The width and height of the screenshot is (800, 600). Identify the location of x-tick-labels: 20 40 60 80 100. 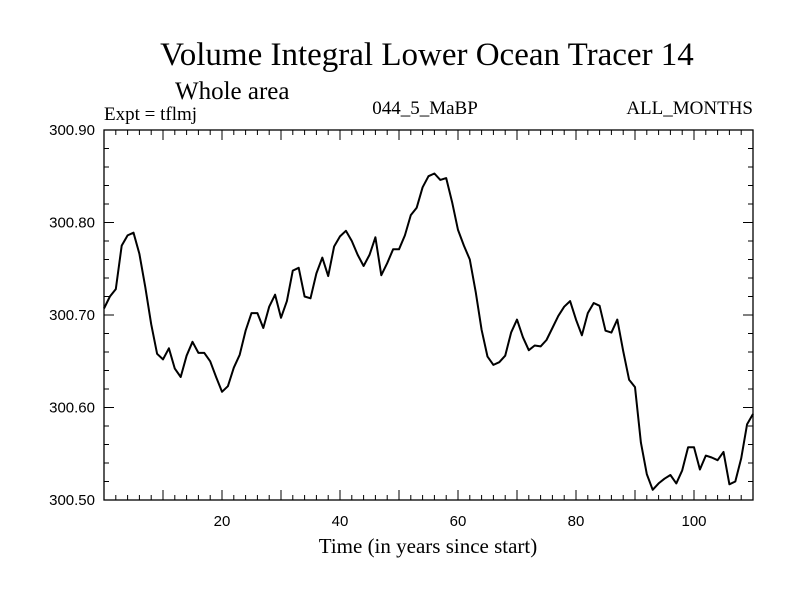
(460, 521).